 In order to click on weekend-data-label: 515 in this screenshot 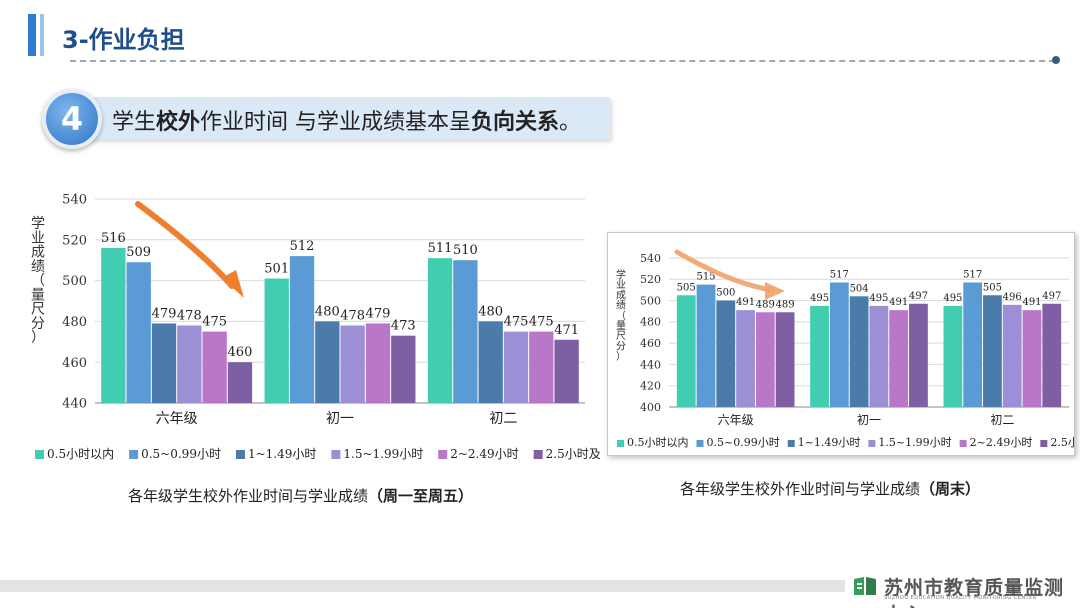, I will do `click(705, 277)`.